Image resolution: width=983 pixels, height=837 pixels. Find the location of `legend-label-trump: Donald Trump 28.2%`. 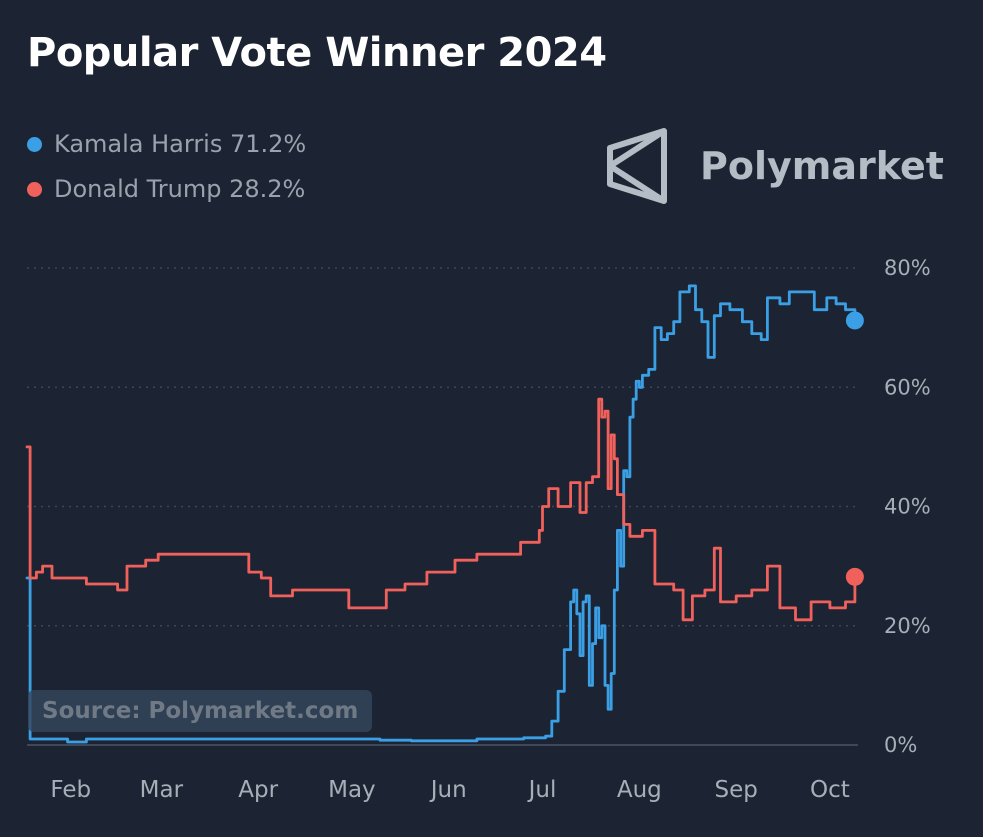

legend-label-trump: Donald Trump 28.2% is located at coordinates (180, 189).